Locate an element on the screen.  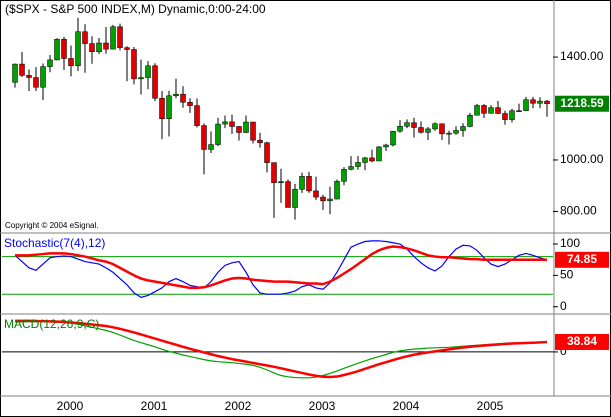
x-tick-label: 2002 is located at coordinates (238, 406).